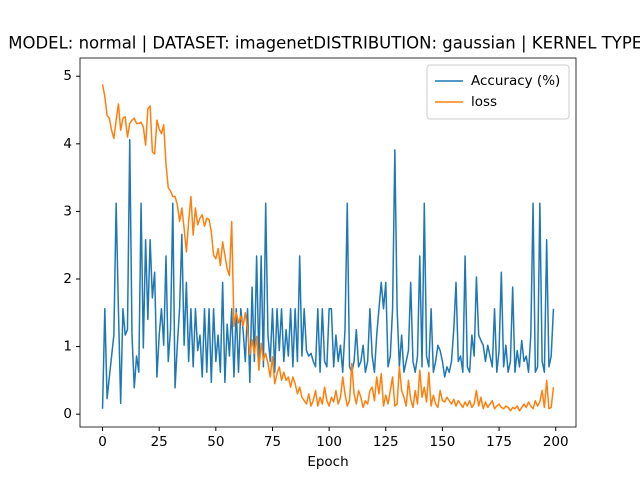  Describe the element at coordinates (484, 102) in the screenshot. I see `legend-label: loss` at that location.